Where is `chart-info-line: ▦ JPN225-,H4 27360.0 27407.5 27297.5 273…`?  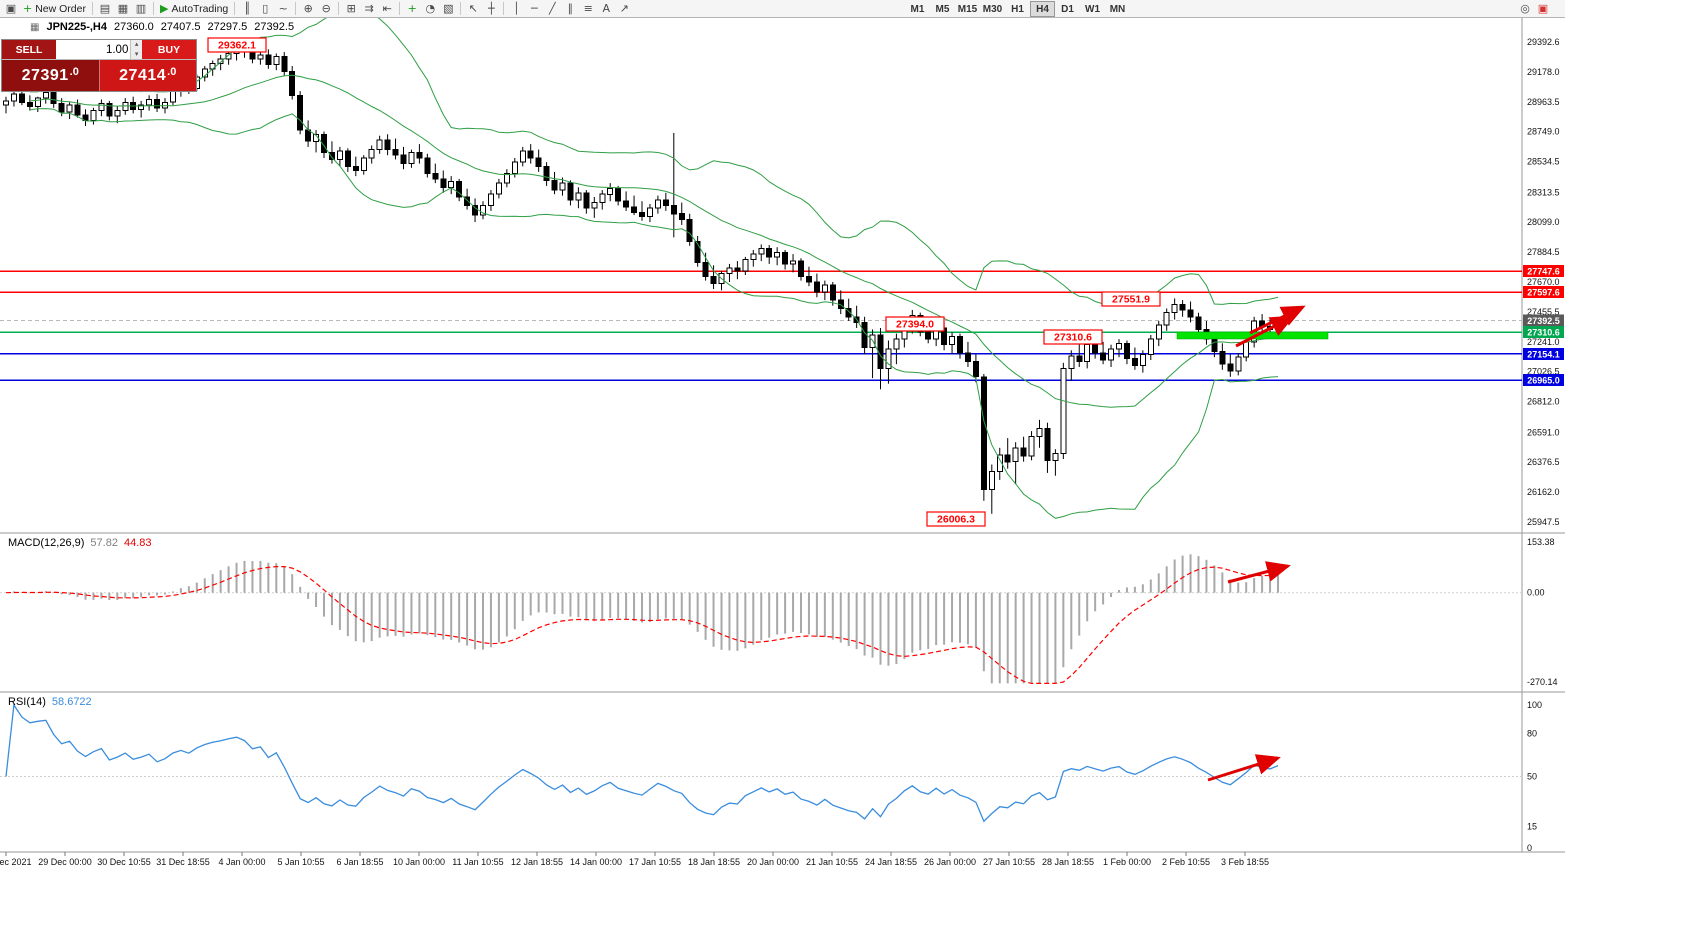 chart-info-line: ▦ JPN225-,H4 27360.0 27407.5 27297.5 273… is located at coordinates (162, 27).